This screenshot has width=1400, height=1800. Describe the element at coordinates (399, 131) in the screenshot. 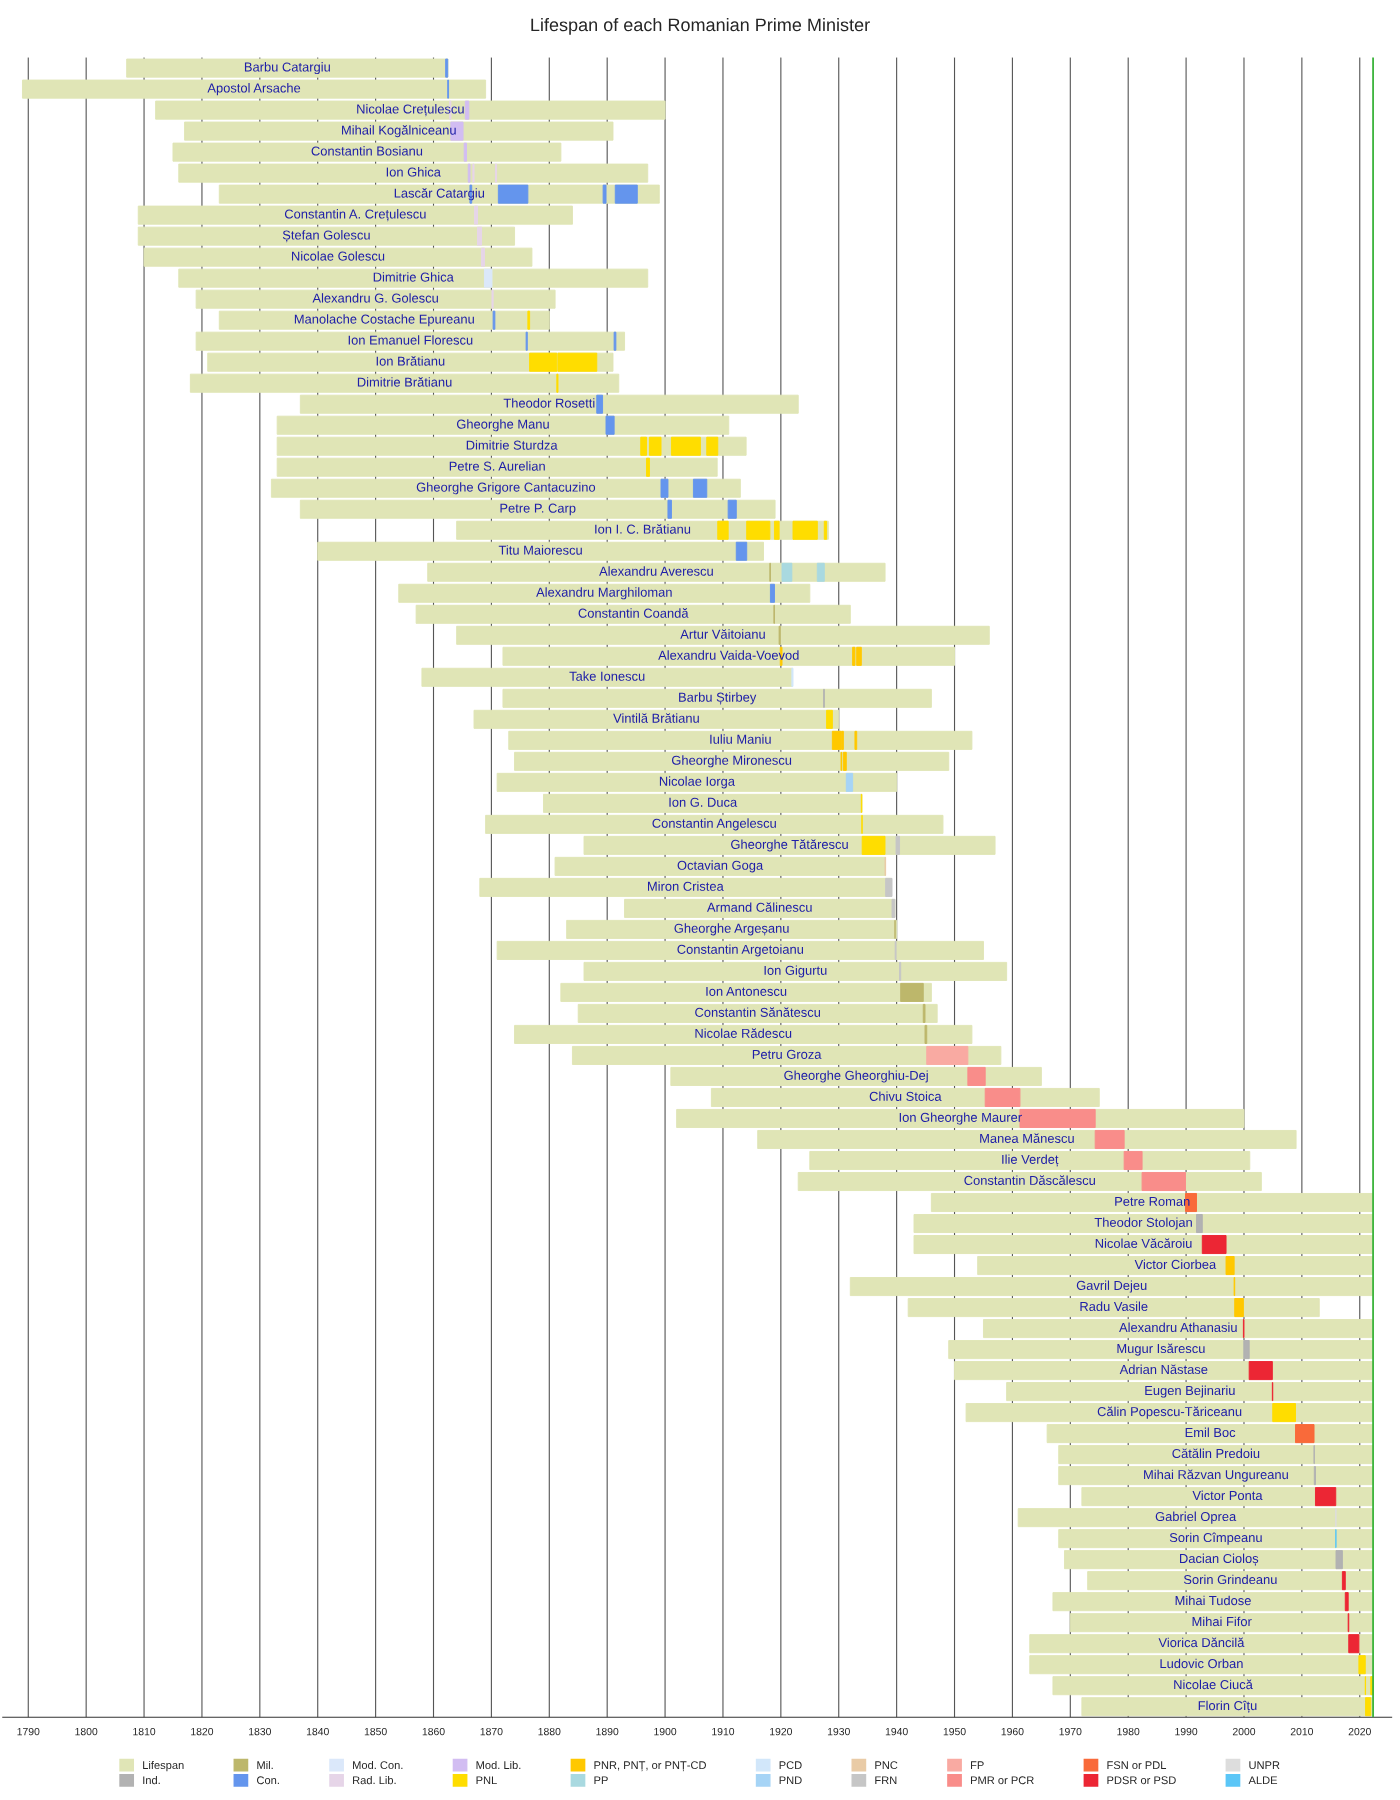

I see `y-tick-label: Mihail Kogălniceanu` at that location.